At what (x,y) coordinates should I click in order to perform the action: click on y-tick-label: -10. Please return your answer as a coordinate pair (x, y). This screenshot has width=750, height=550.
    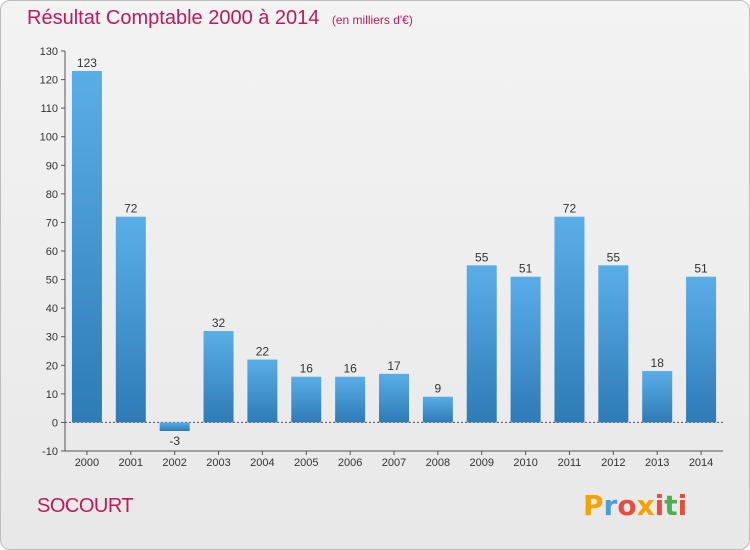
    Looking at the image, I should click on (50, 452).